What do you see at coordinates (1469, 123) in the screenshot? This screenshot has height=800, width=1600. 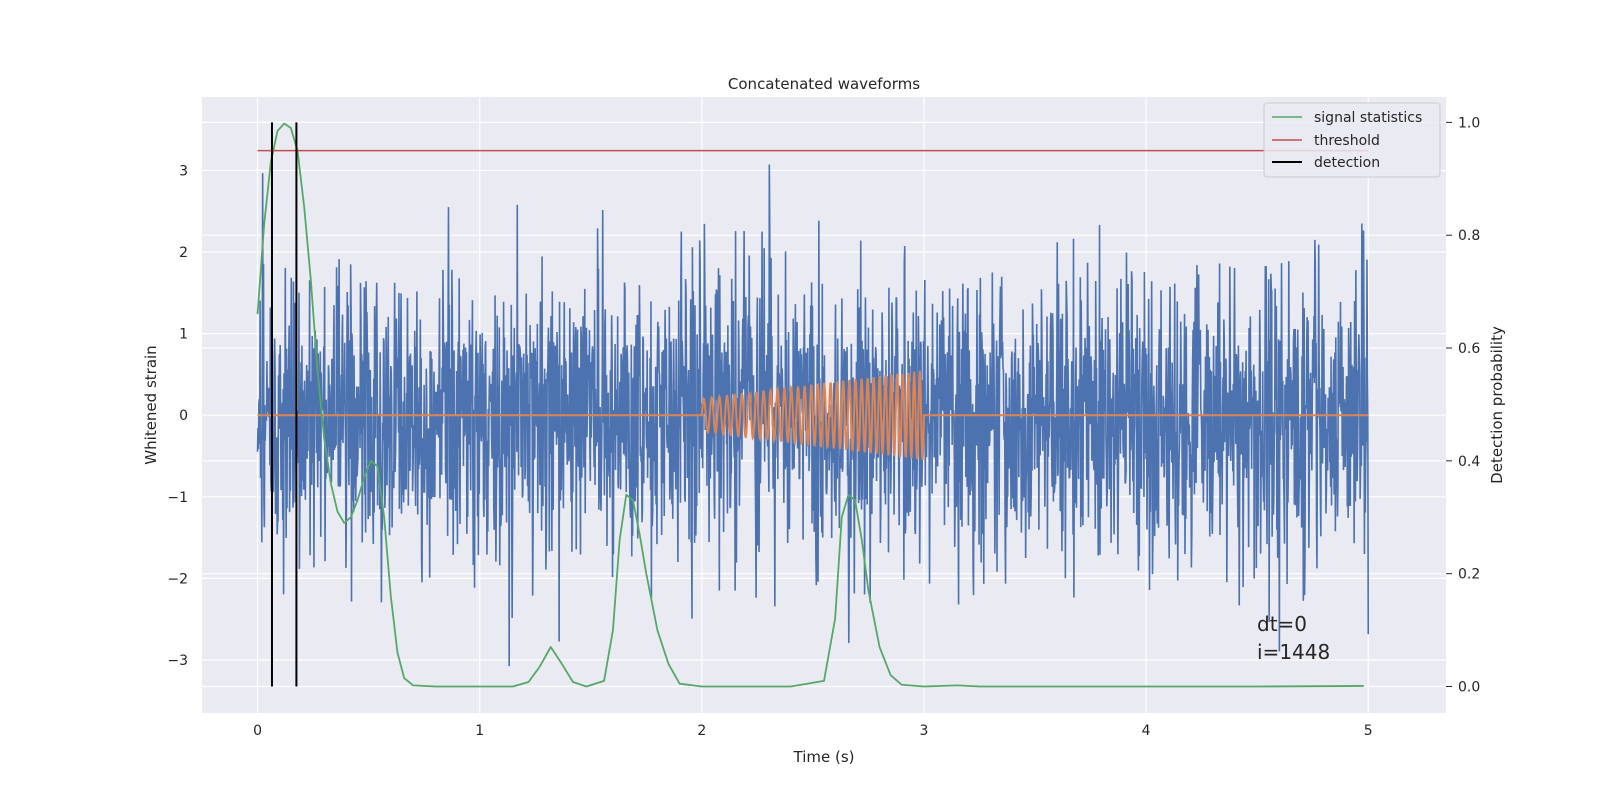 I see `y2-tick-label: 1.0` at bounding box center [1469, 123].